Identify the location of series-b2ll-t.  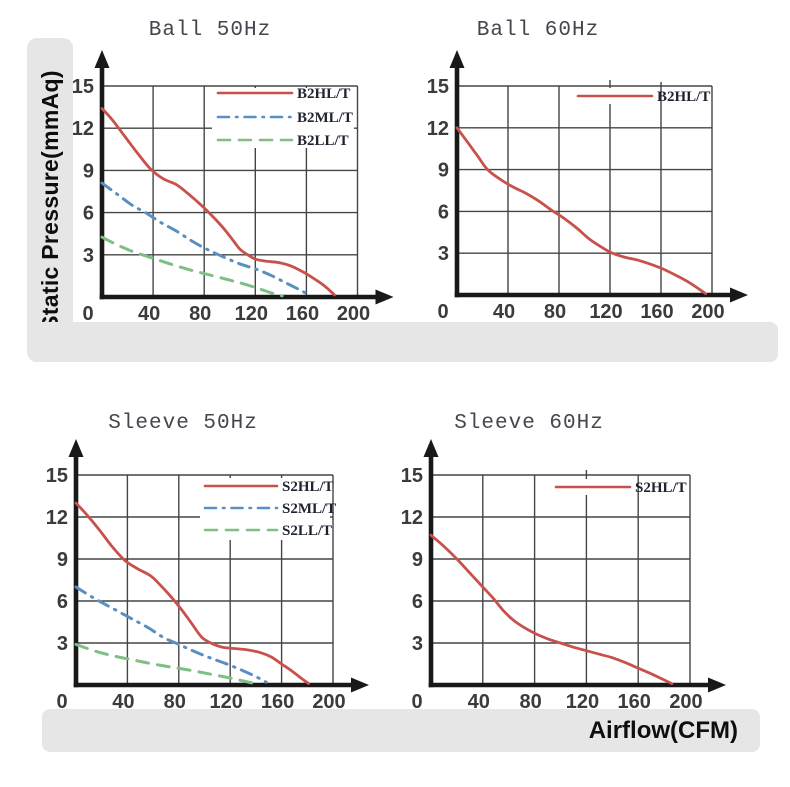
(192, 266).